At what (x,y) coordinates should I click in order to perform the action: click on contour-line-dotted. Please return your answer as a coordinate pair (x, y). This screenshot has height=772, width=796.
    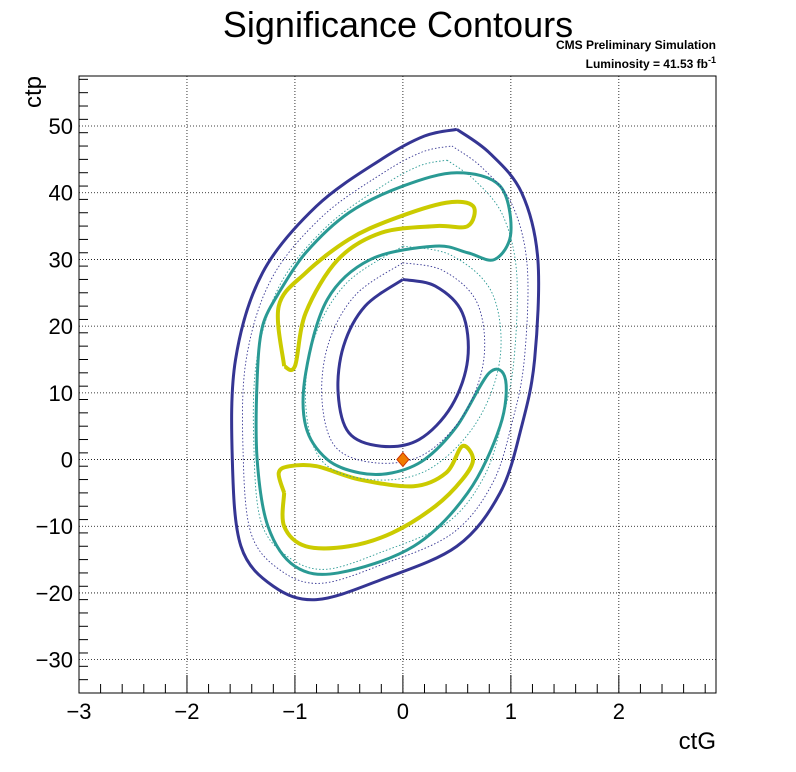
    Looking at the image, I should click on (403, 363).